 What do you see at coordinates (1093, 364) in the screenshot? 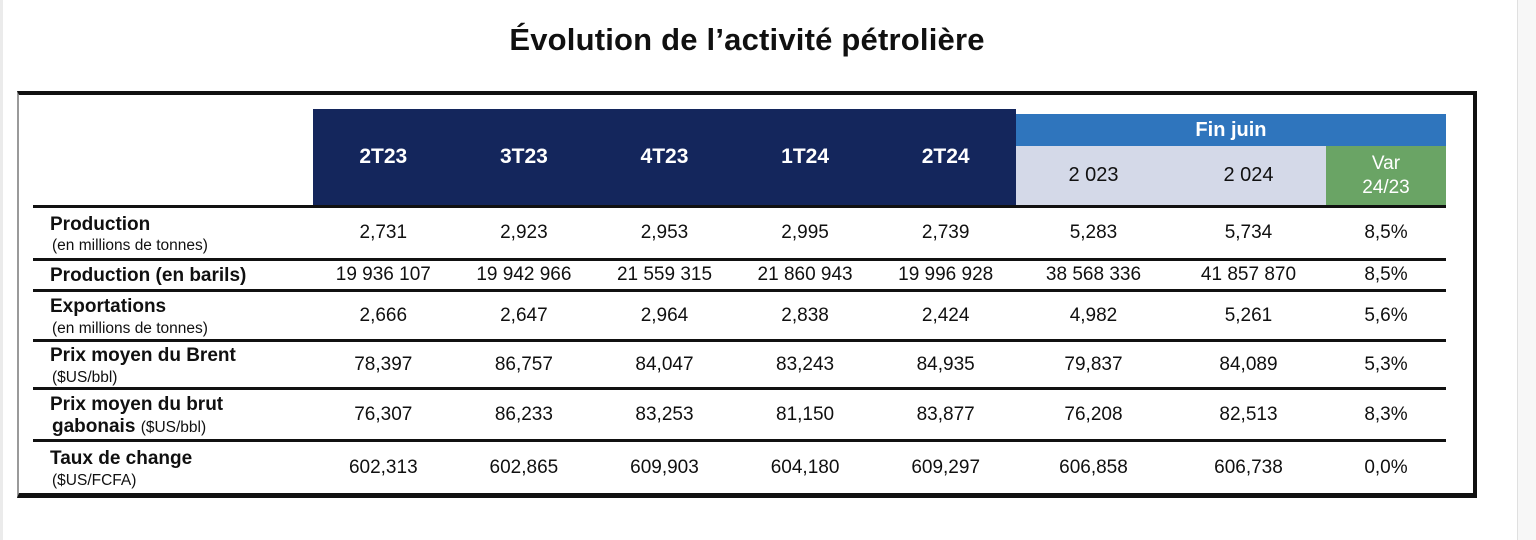
I see `value-cell: 79,837` at bounding box center [1093, 364].